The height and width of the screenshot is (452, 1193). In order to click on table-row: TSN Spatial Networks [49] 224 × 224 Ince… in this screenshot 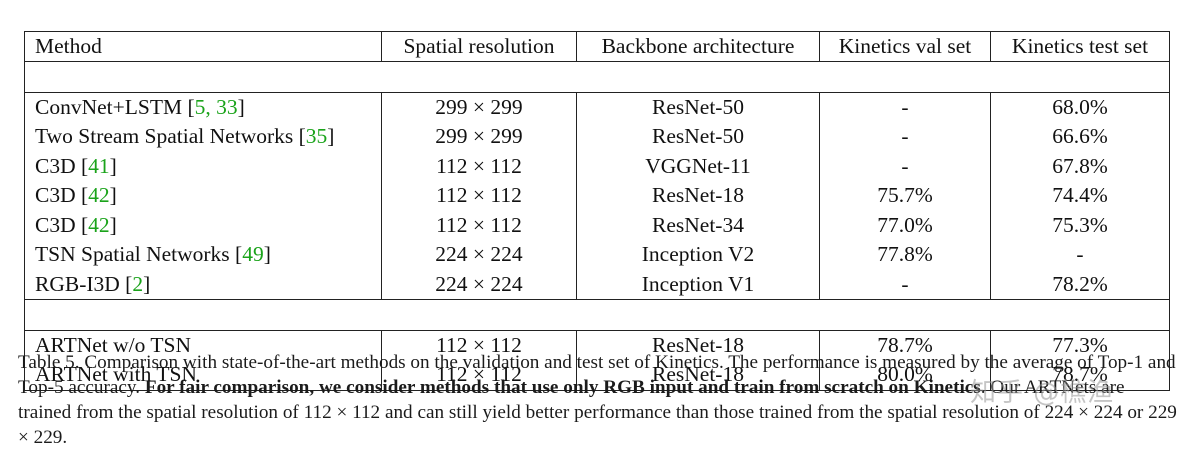, I will do `click(597, 255)`.